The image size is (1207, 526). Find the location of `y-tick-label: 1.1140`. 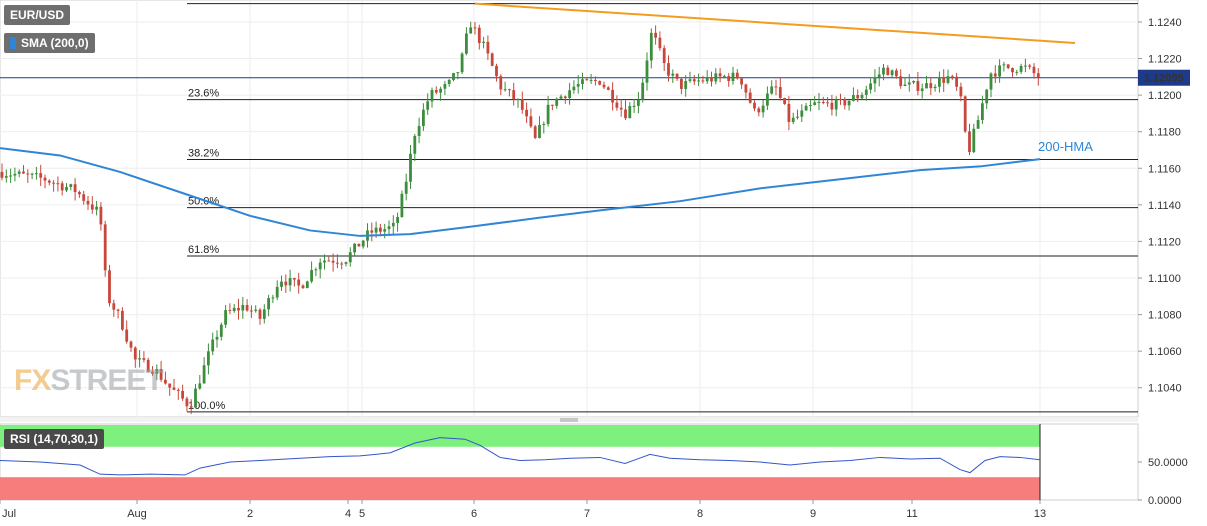

y-tick-label: 1.1140 is located at coordinates (1164, 206).